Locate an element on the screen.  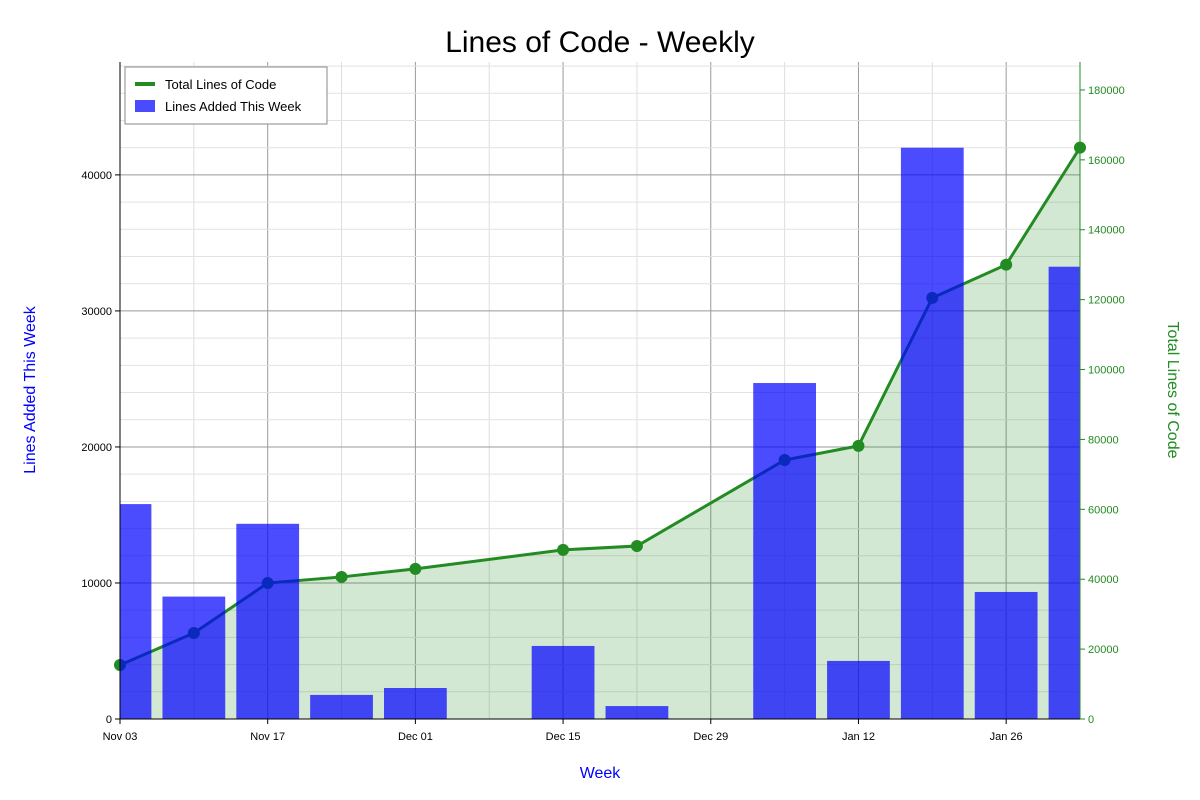
chart-title: Lines of Code - Weekly is located at coordinates (600, 42).